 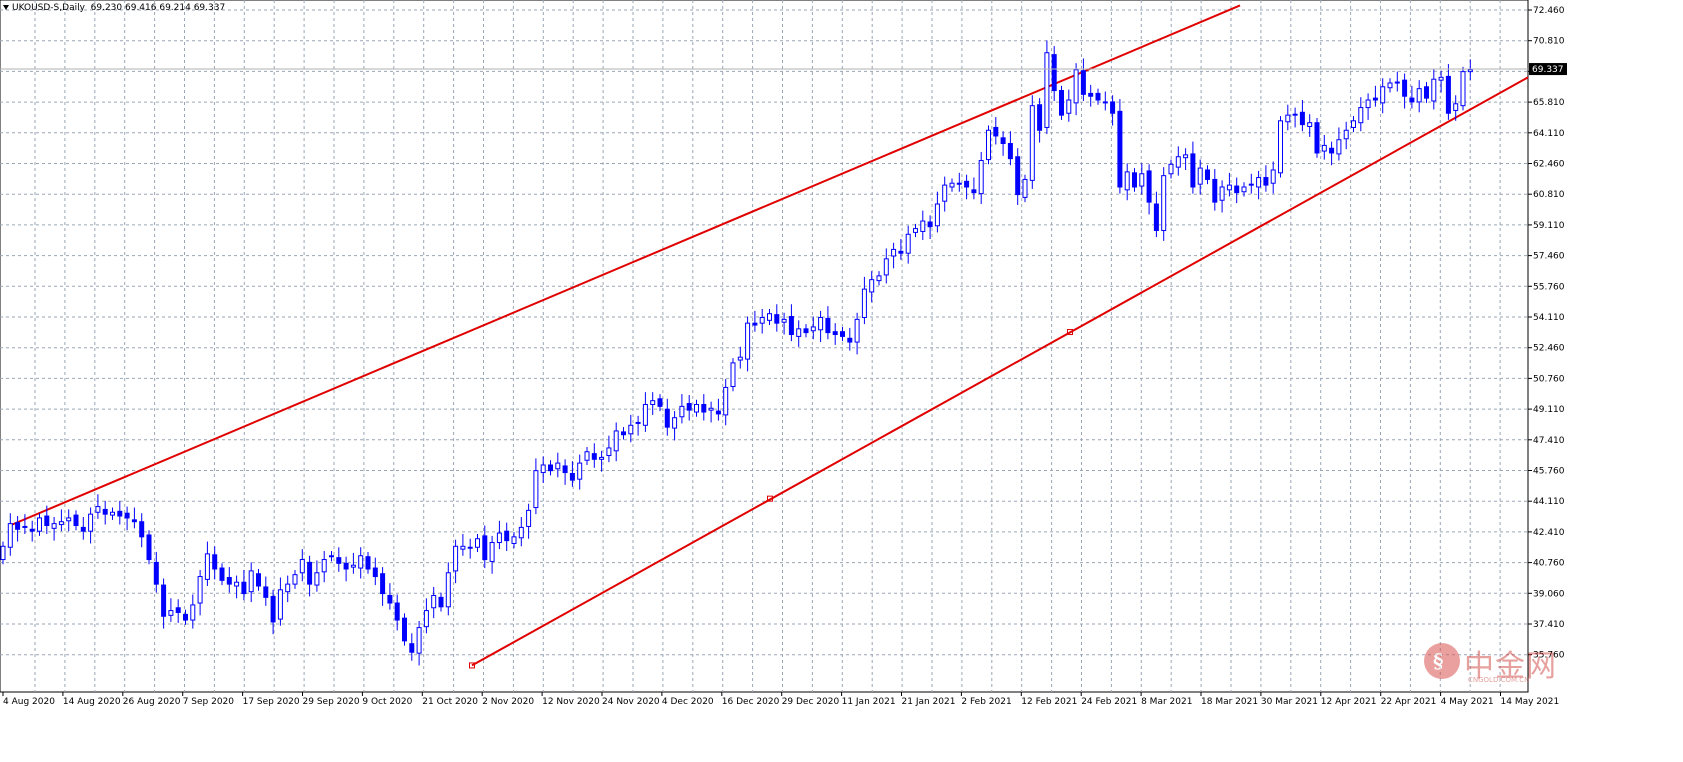 What do you see at coordinates (1549, 42) in the screenshot?
I see `y-tick-label: 70.810` at bounding box center [1549, 42].